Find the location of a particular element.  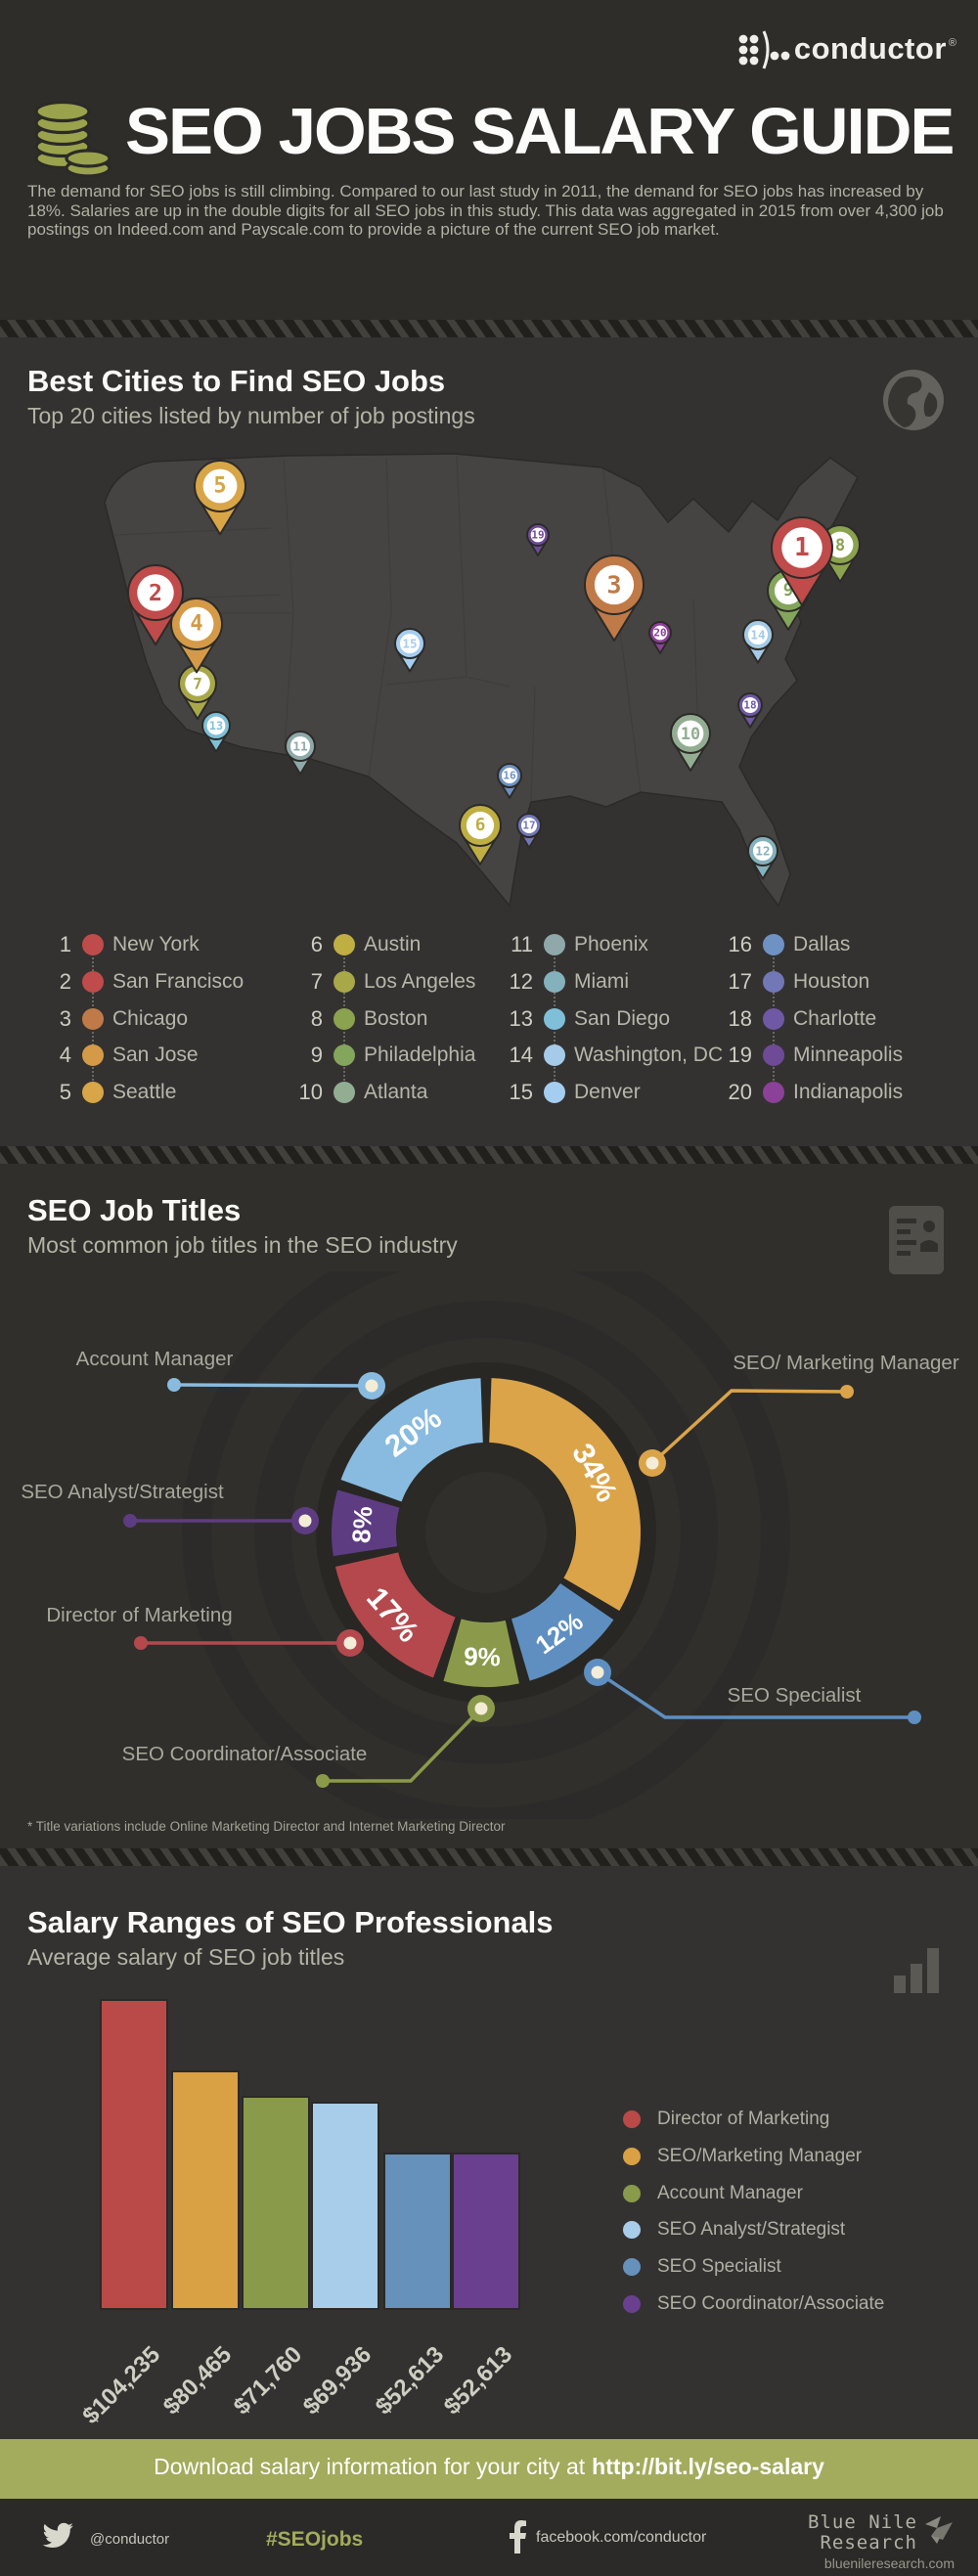

map-pin-20: 20 is located at coordinates (660, 638).